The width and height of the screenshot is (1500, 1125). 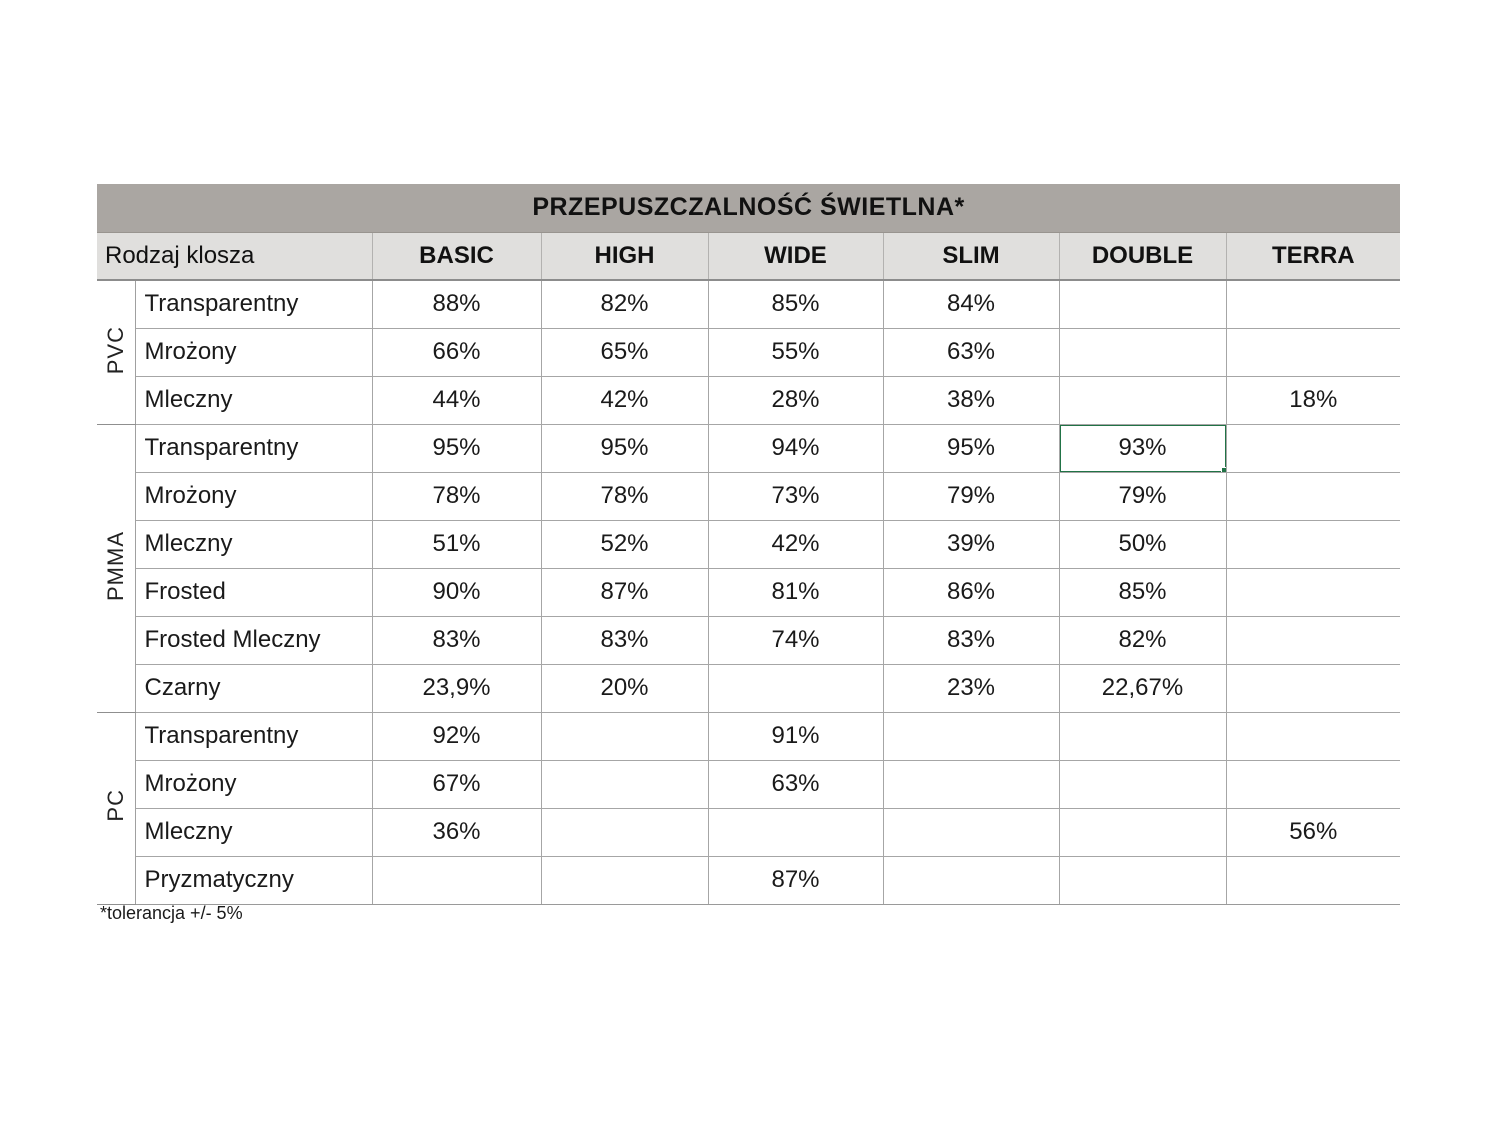 What do you see at coordinates (1313, 400) in the screenshot?
I see `data-cell: 18%` at bounding box center [1313, 400].